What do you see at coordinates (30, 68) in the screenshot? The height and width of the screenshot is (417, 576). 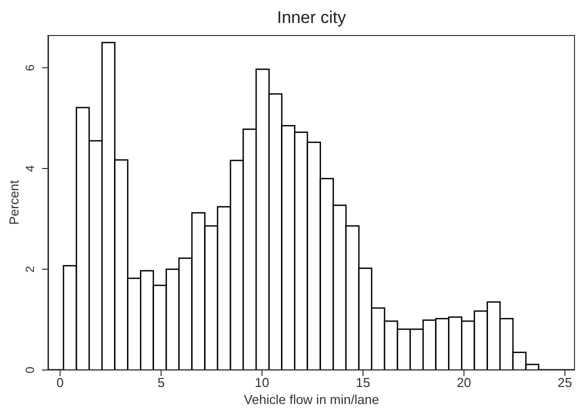 I see `y-tick-label: 6` at bounding box center [30, 68].